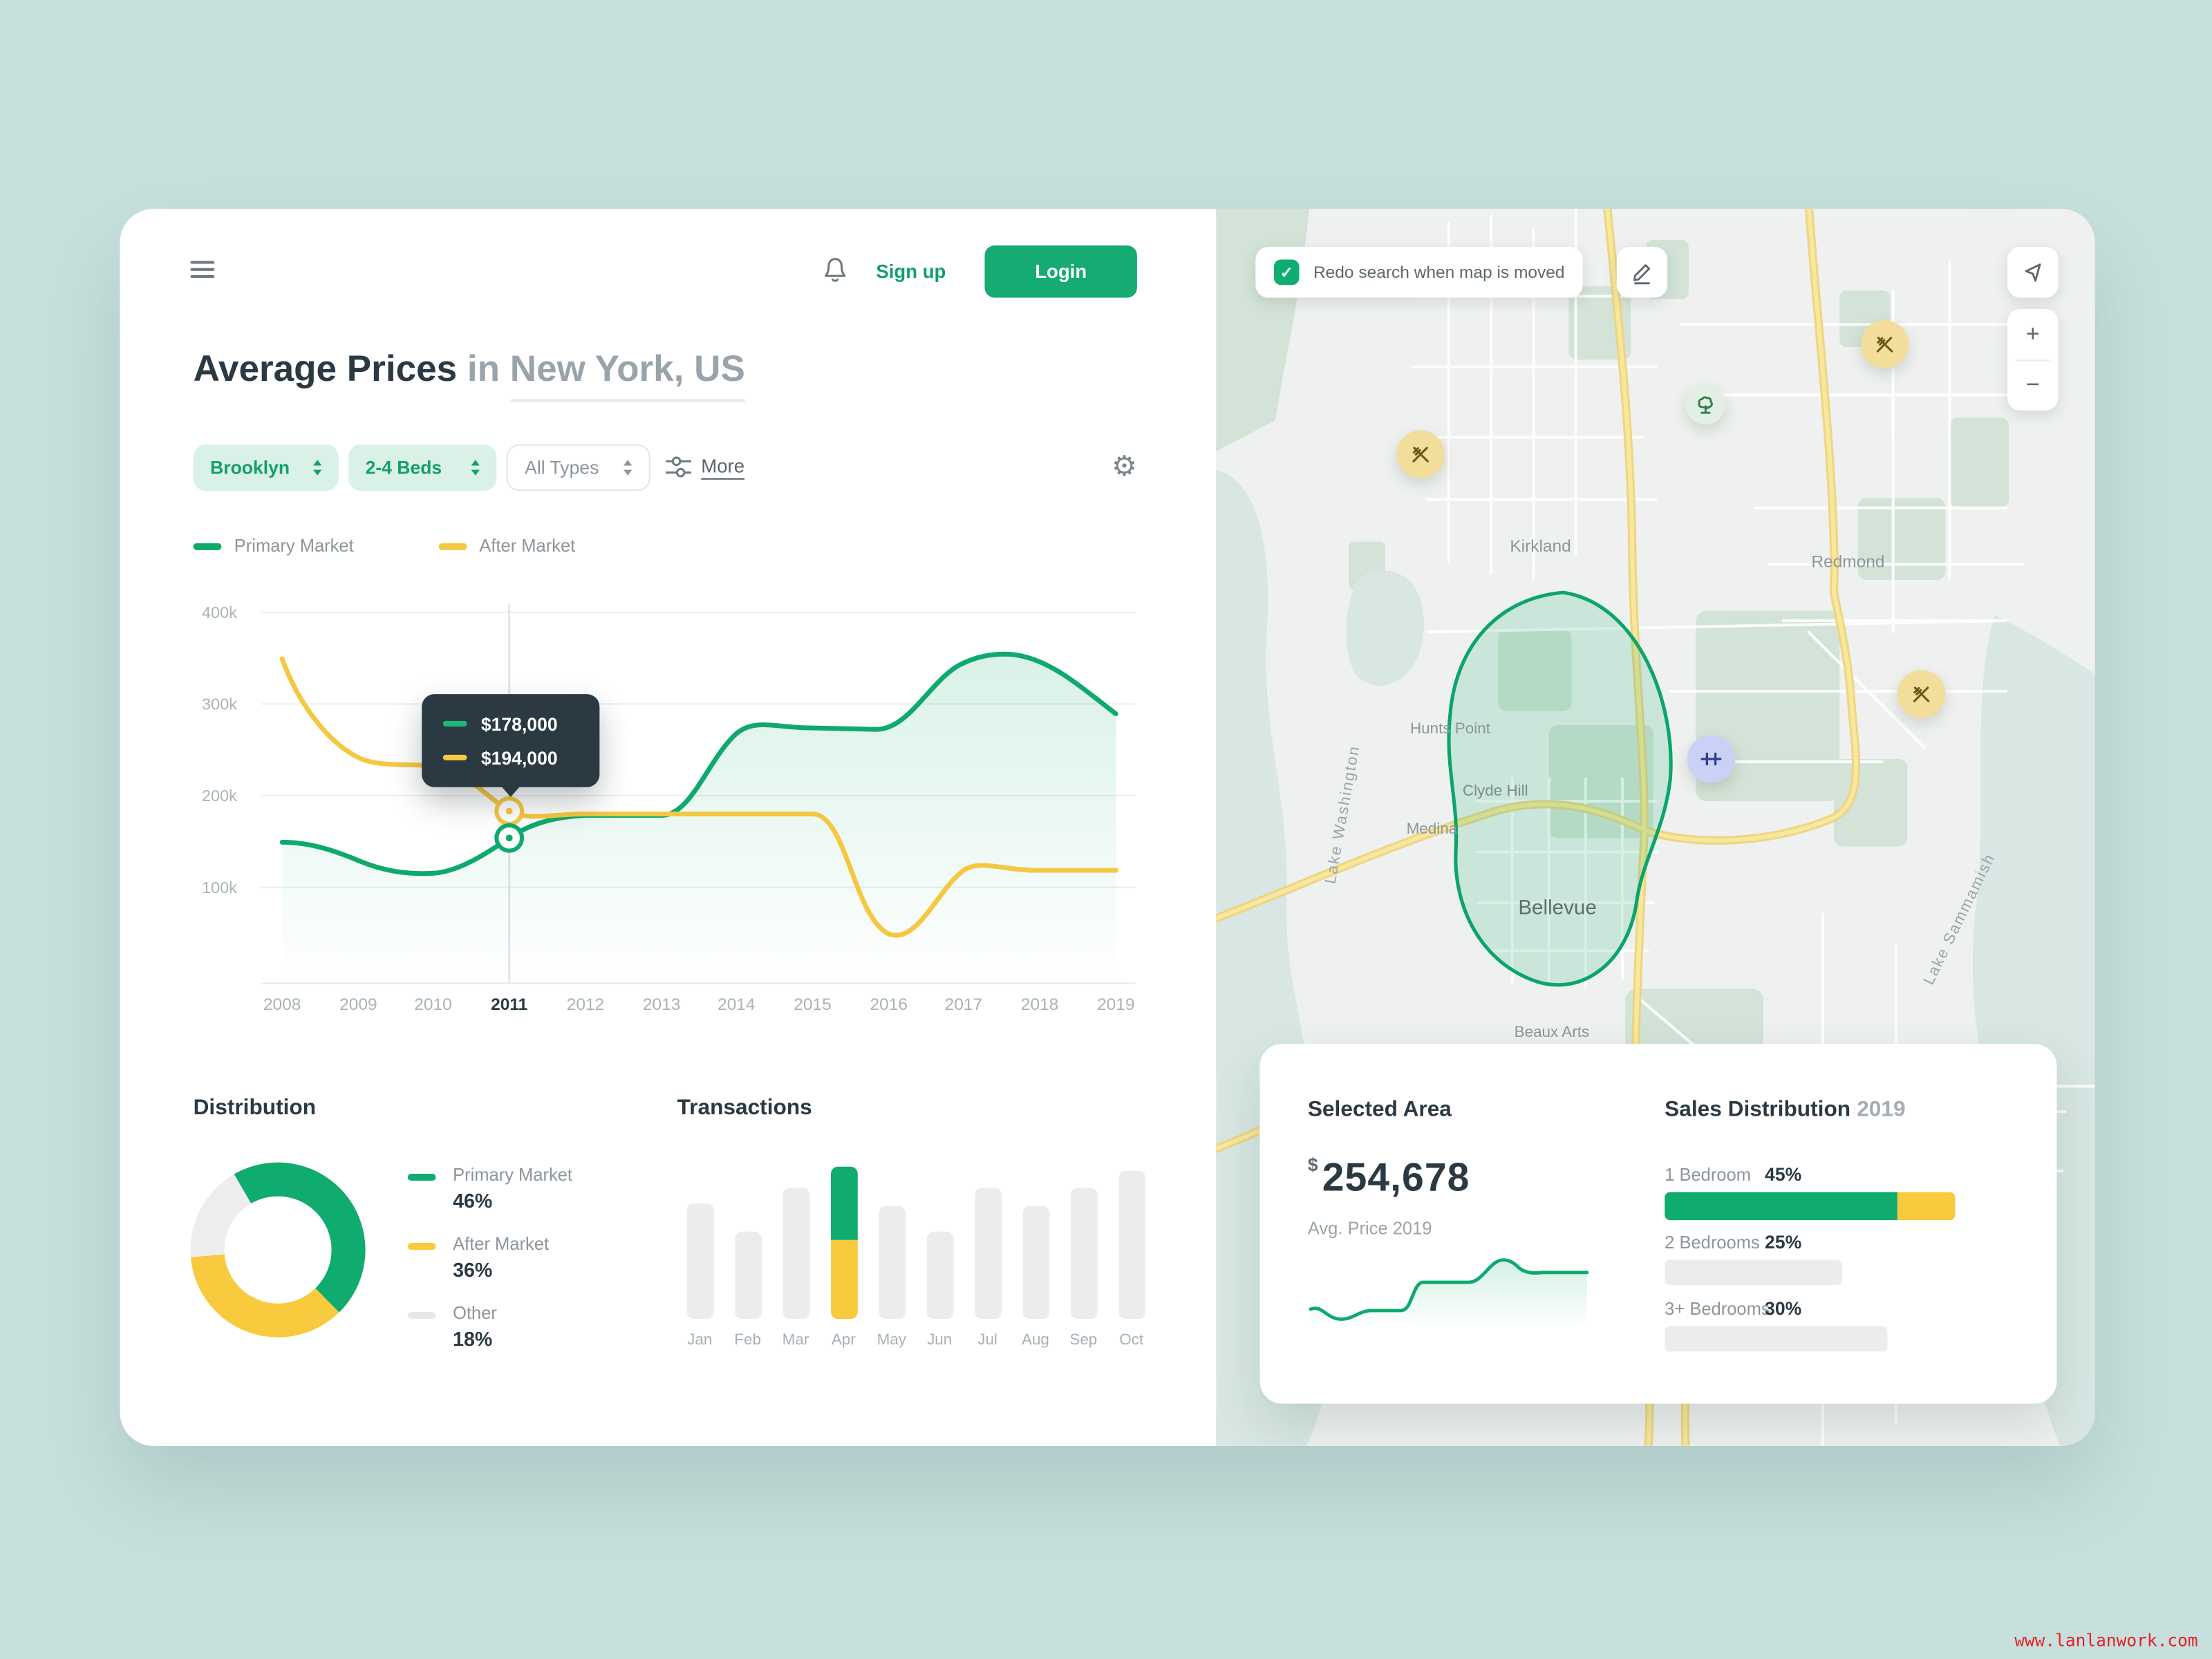 The height and width of the screenshot is (1659, 2212). Describe the element at coordinates (1705, 405) in the screenshot. I see `park-marker` at that location.